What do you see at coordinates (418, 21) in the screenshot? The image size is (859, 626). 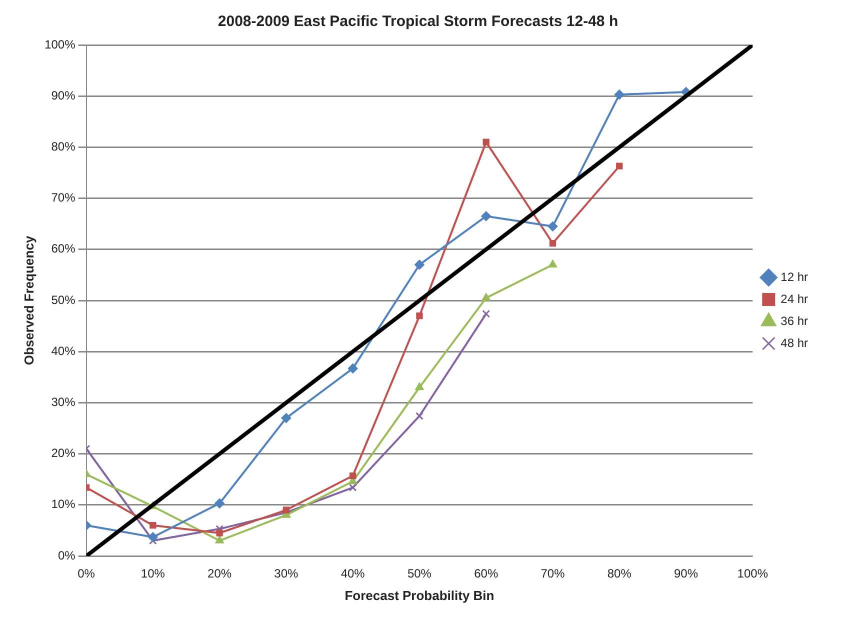 I see `chart-title: 2008-2009 East Pacific Tropical Storm Forecasts 12-48 h` at bounding box center [418, 21].